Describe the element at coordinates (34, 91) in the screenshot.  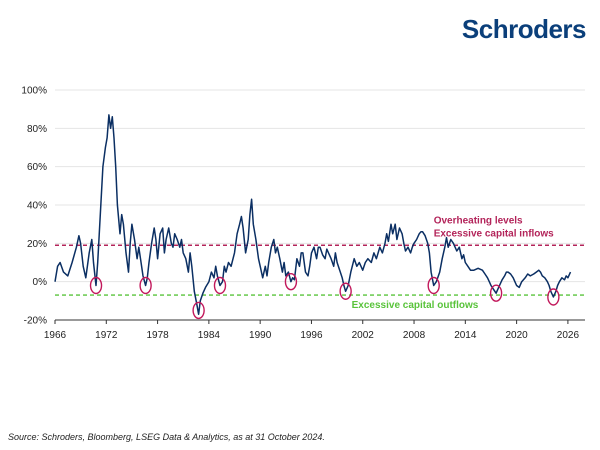
I see `y-tick-label: 100%` at that location.